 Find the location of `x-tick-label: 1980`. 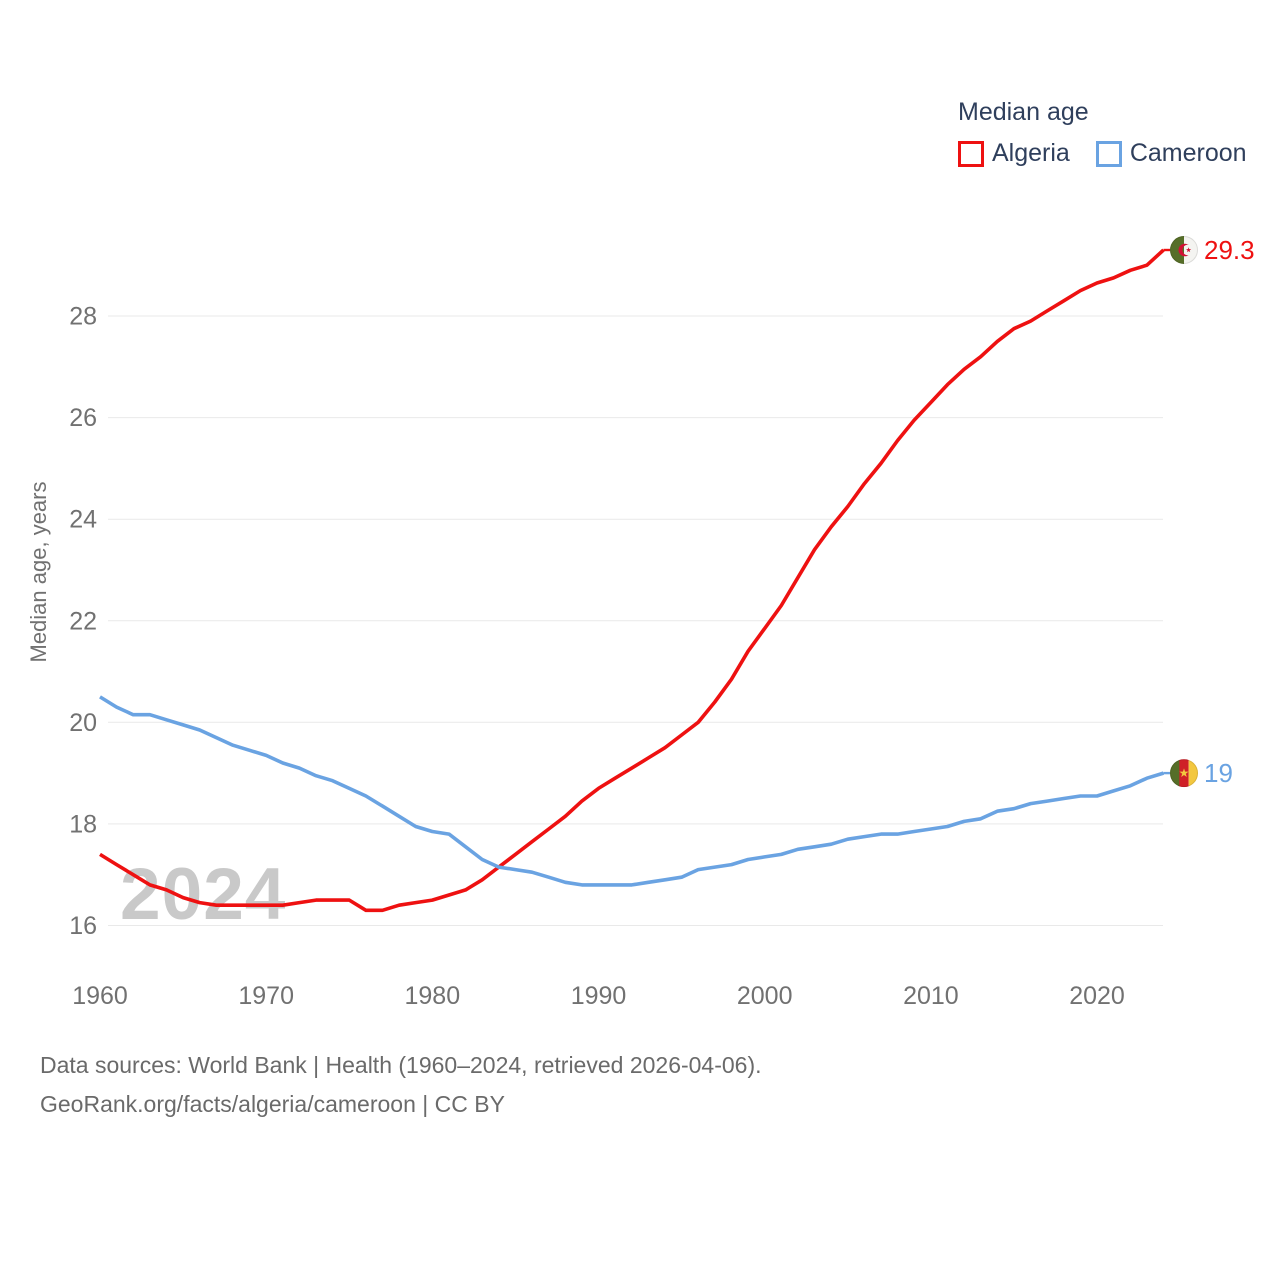

x-tick-label: 1980 is located at coordinates (432, 996).